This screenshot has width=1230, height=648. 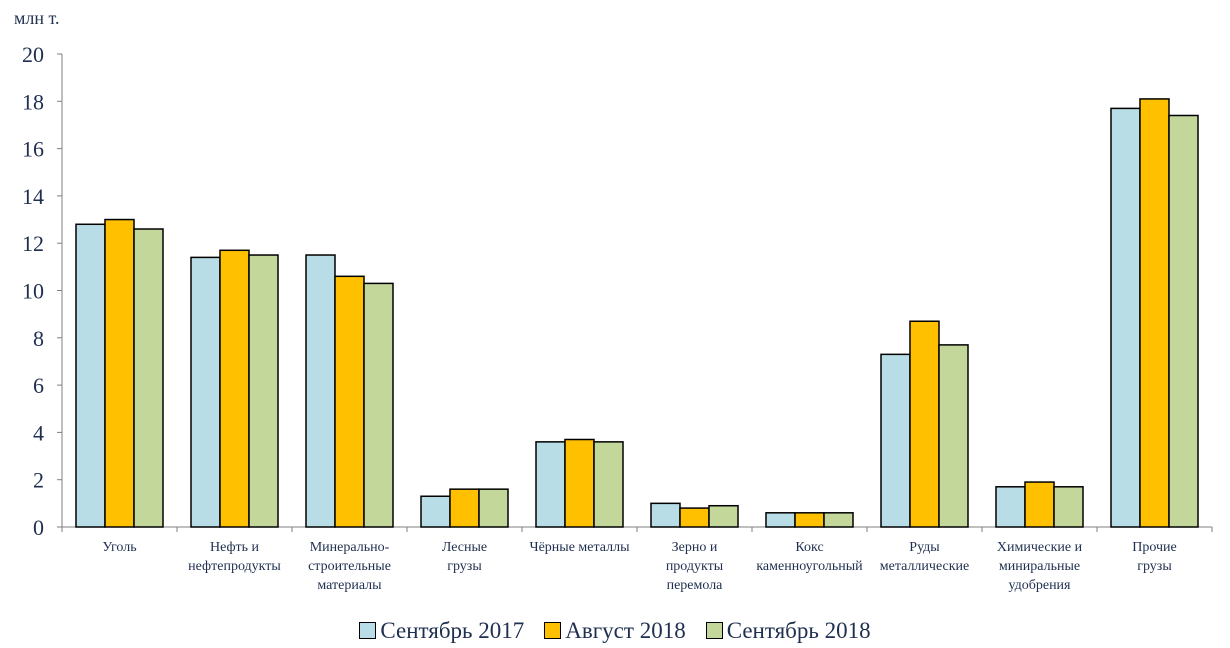 What do you see at coordinates (234, 566) in the screenshot?
I see `x-category-label: нефтепродукты` at bounding box center [234, 566].